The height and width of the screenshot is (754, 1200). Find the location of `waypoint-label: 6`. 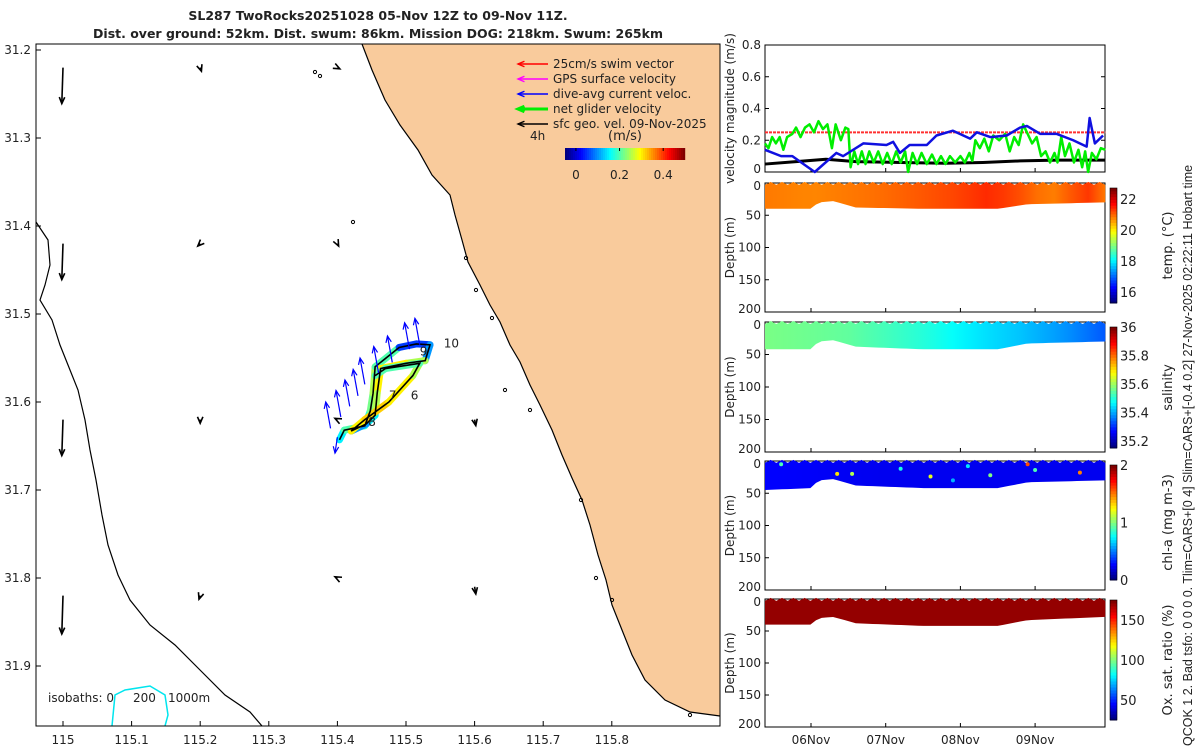

waypoint-label: 6 is located at coordinates (415, 395).